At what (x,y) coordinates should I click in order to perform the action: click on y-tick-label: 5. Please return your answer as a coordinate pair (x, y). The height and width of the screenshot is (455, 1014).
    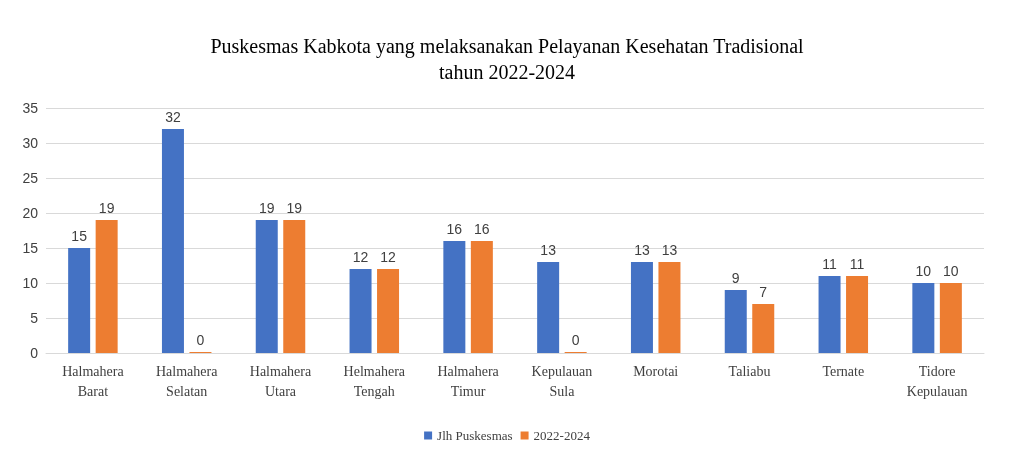
    Looking at the image, I should click on (34, 318).